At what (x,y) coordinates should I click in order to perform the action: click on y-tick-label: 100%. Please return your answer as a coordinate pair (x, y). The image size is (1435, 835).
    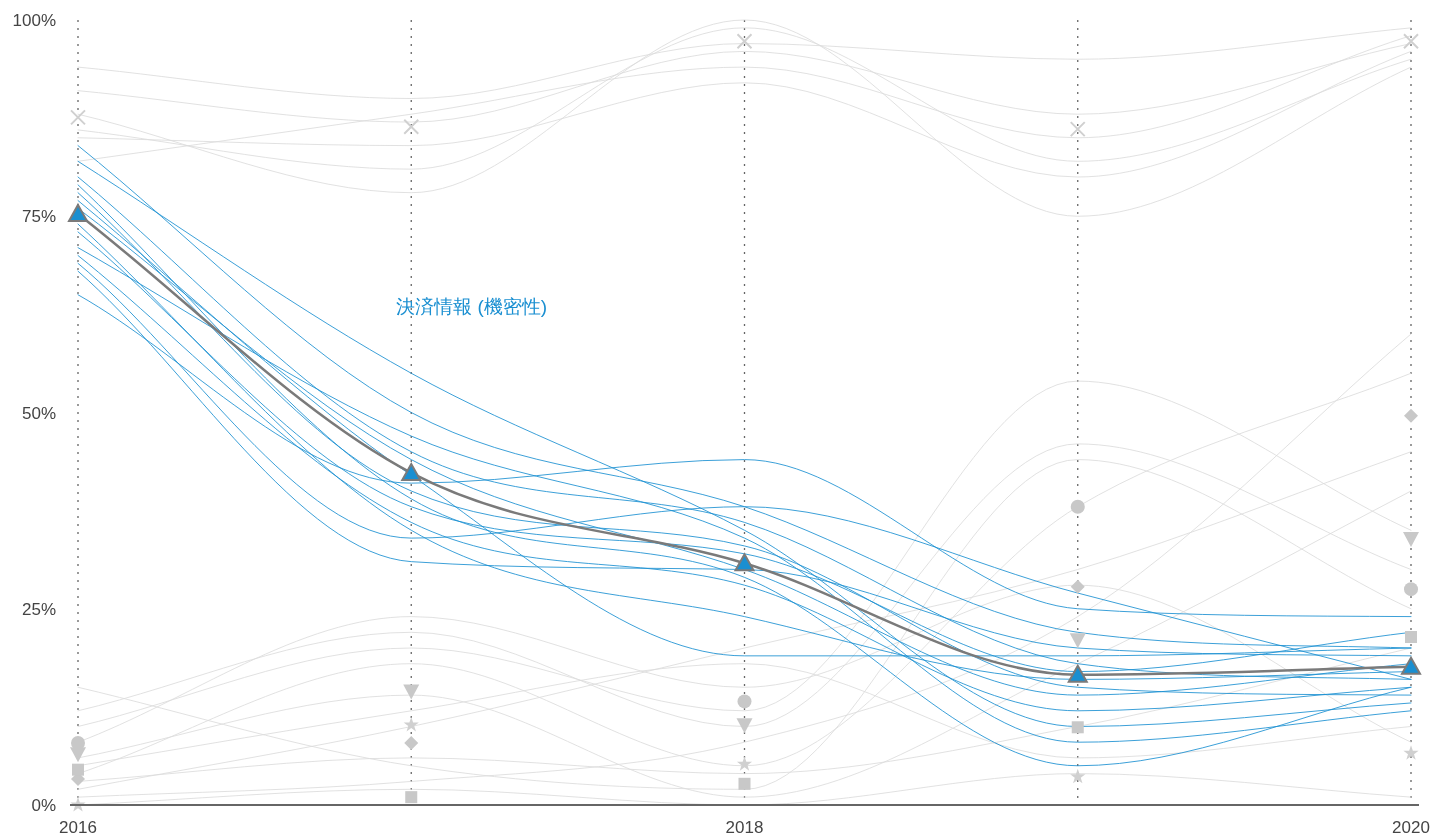
    Looking at the image, I should click on (34, 20).